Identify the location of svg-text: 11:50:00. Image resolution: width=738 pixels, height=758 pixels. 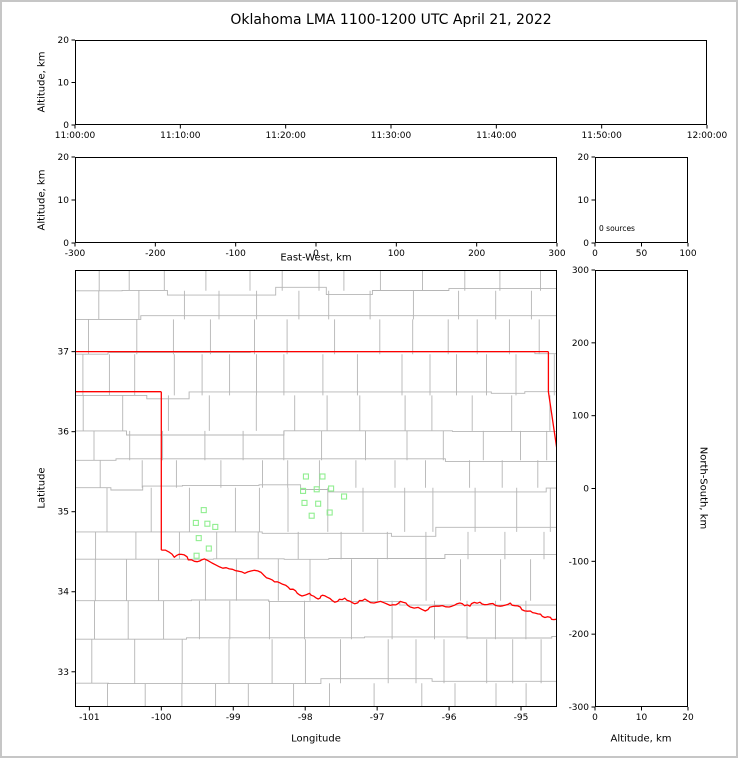
(601, 136).